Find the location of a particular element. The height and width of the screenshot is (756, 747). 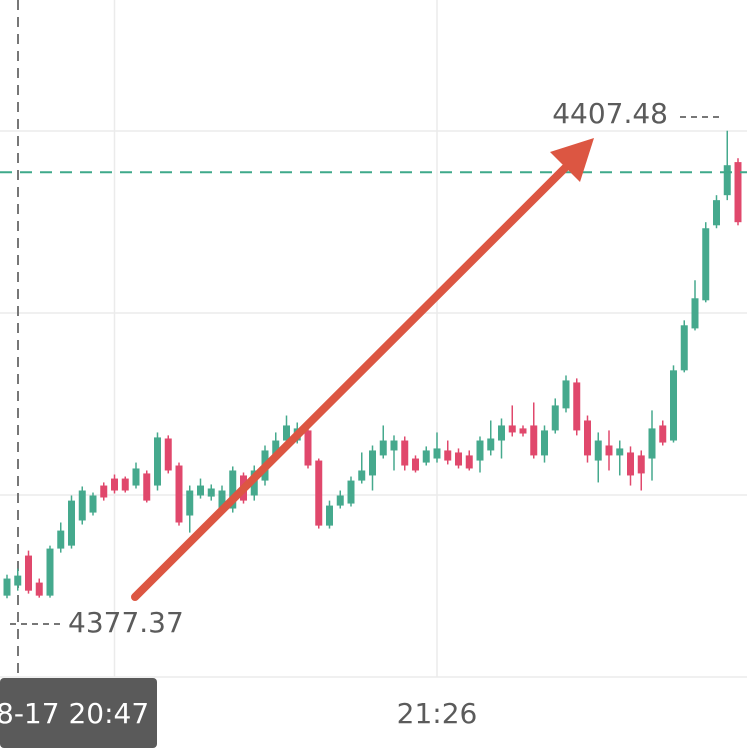

x-tick-label: 21:26 is located at coordinates (437, 713).